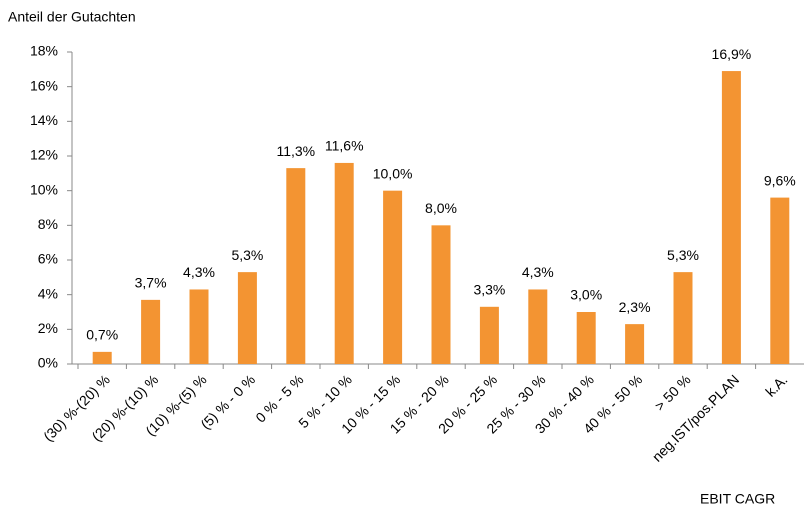 The image size is (808, 515). Describe the element at coordinates (48, 259) in the screenshot. I see `y-tick-label: 6%` at that location.